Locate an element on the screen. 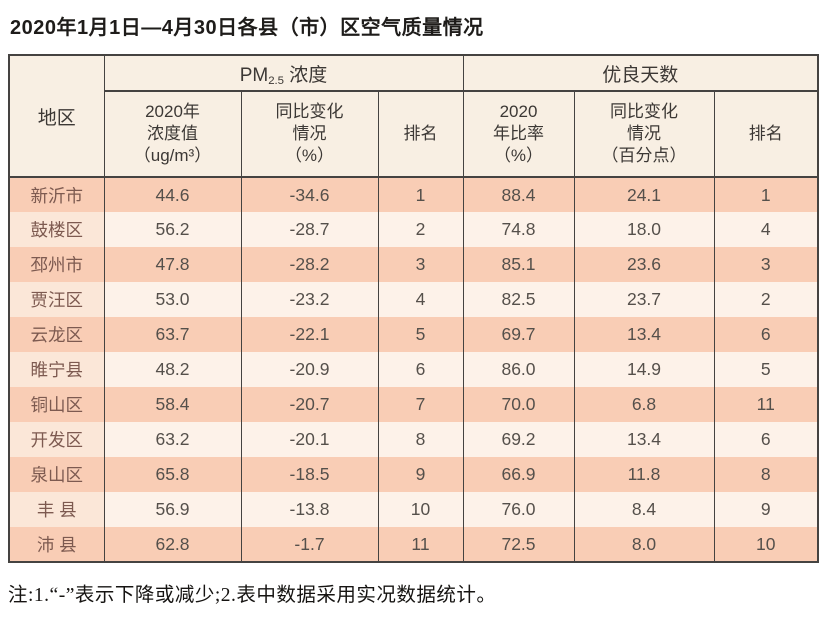 The width and height of the screenshot is (825, 620). region-cell: 铜山区 is located at coordinates (56, 404).